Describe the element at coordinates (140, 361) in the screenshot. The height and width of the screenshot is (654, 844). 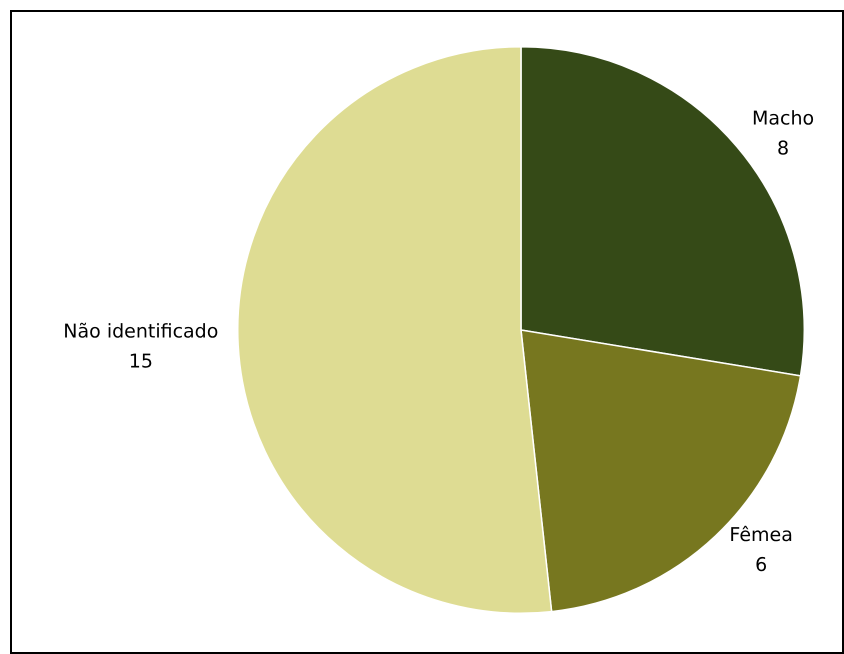
I see `data-label: 15` at that location.